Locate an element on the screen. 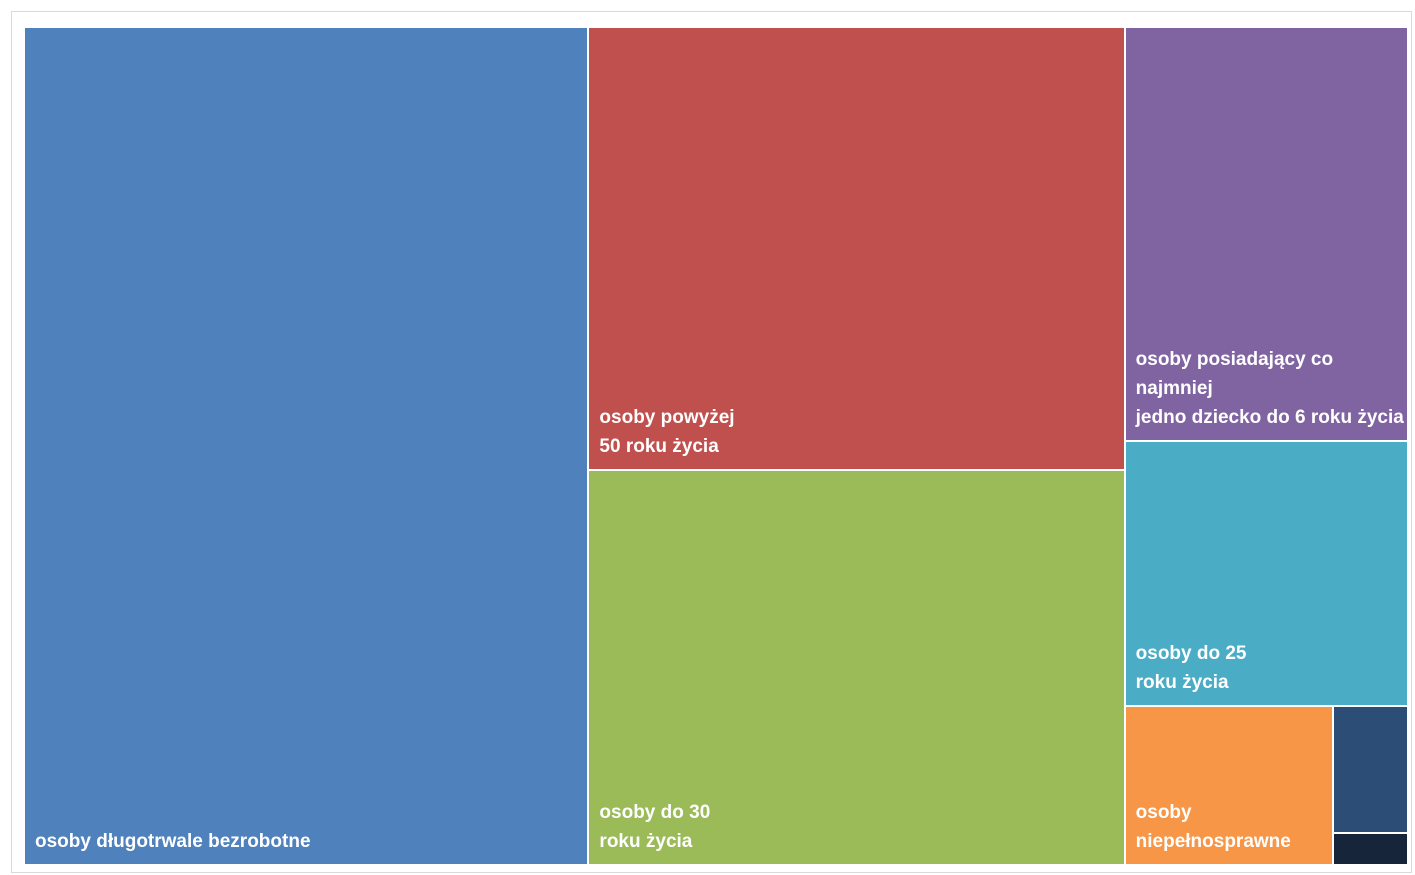  tile-2-label: osoby powyżej 50 roku życia is located at coordinates (667, 431).